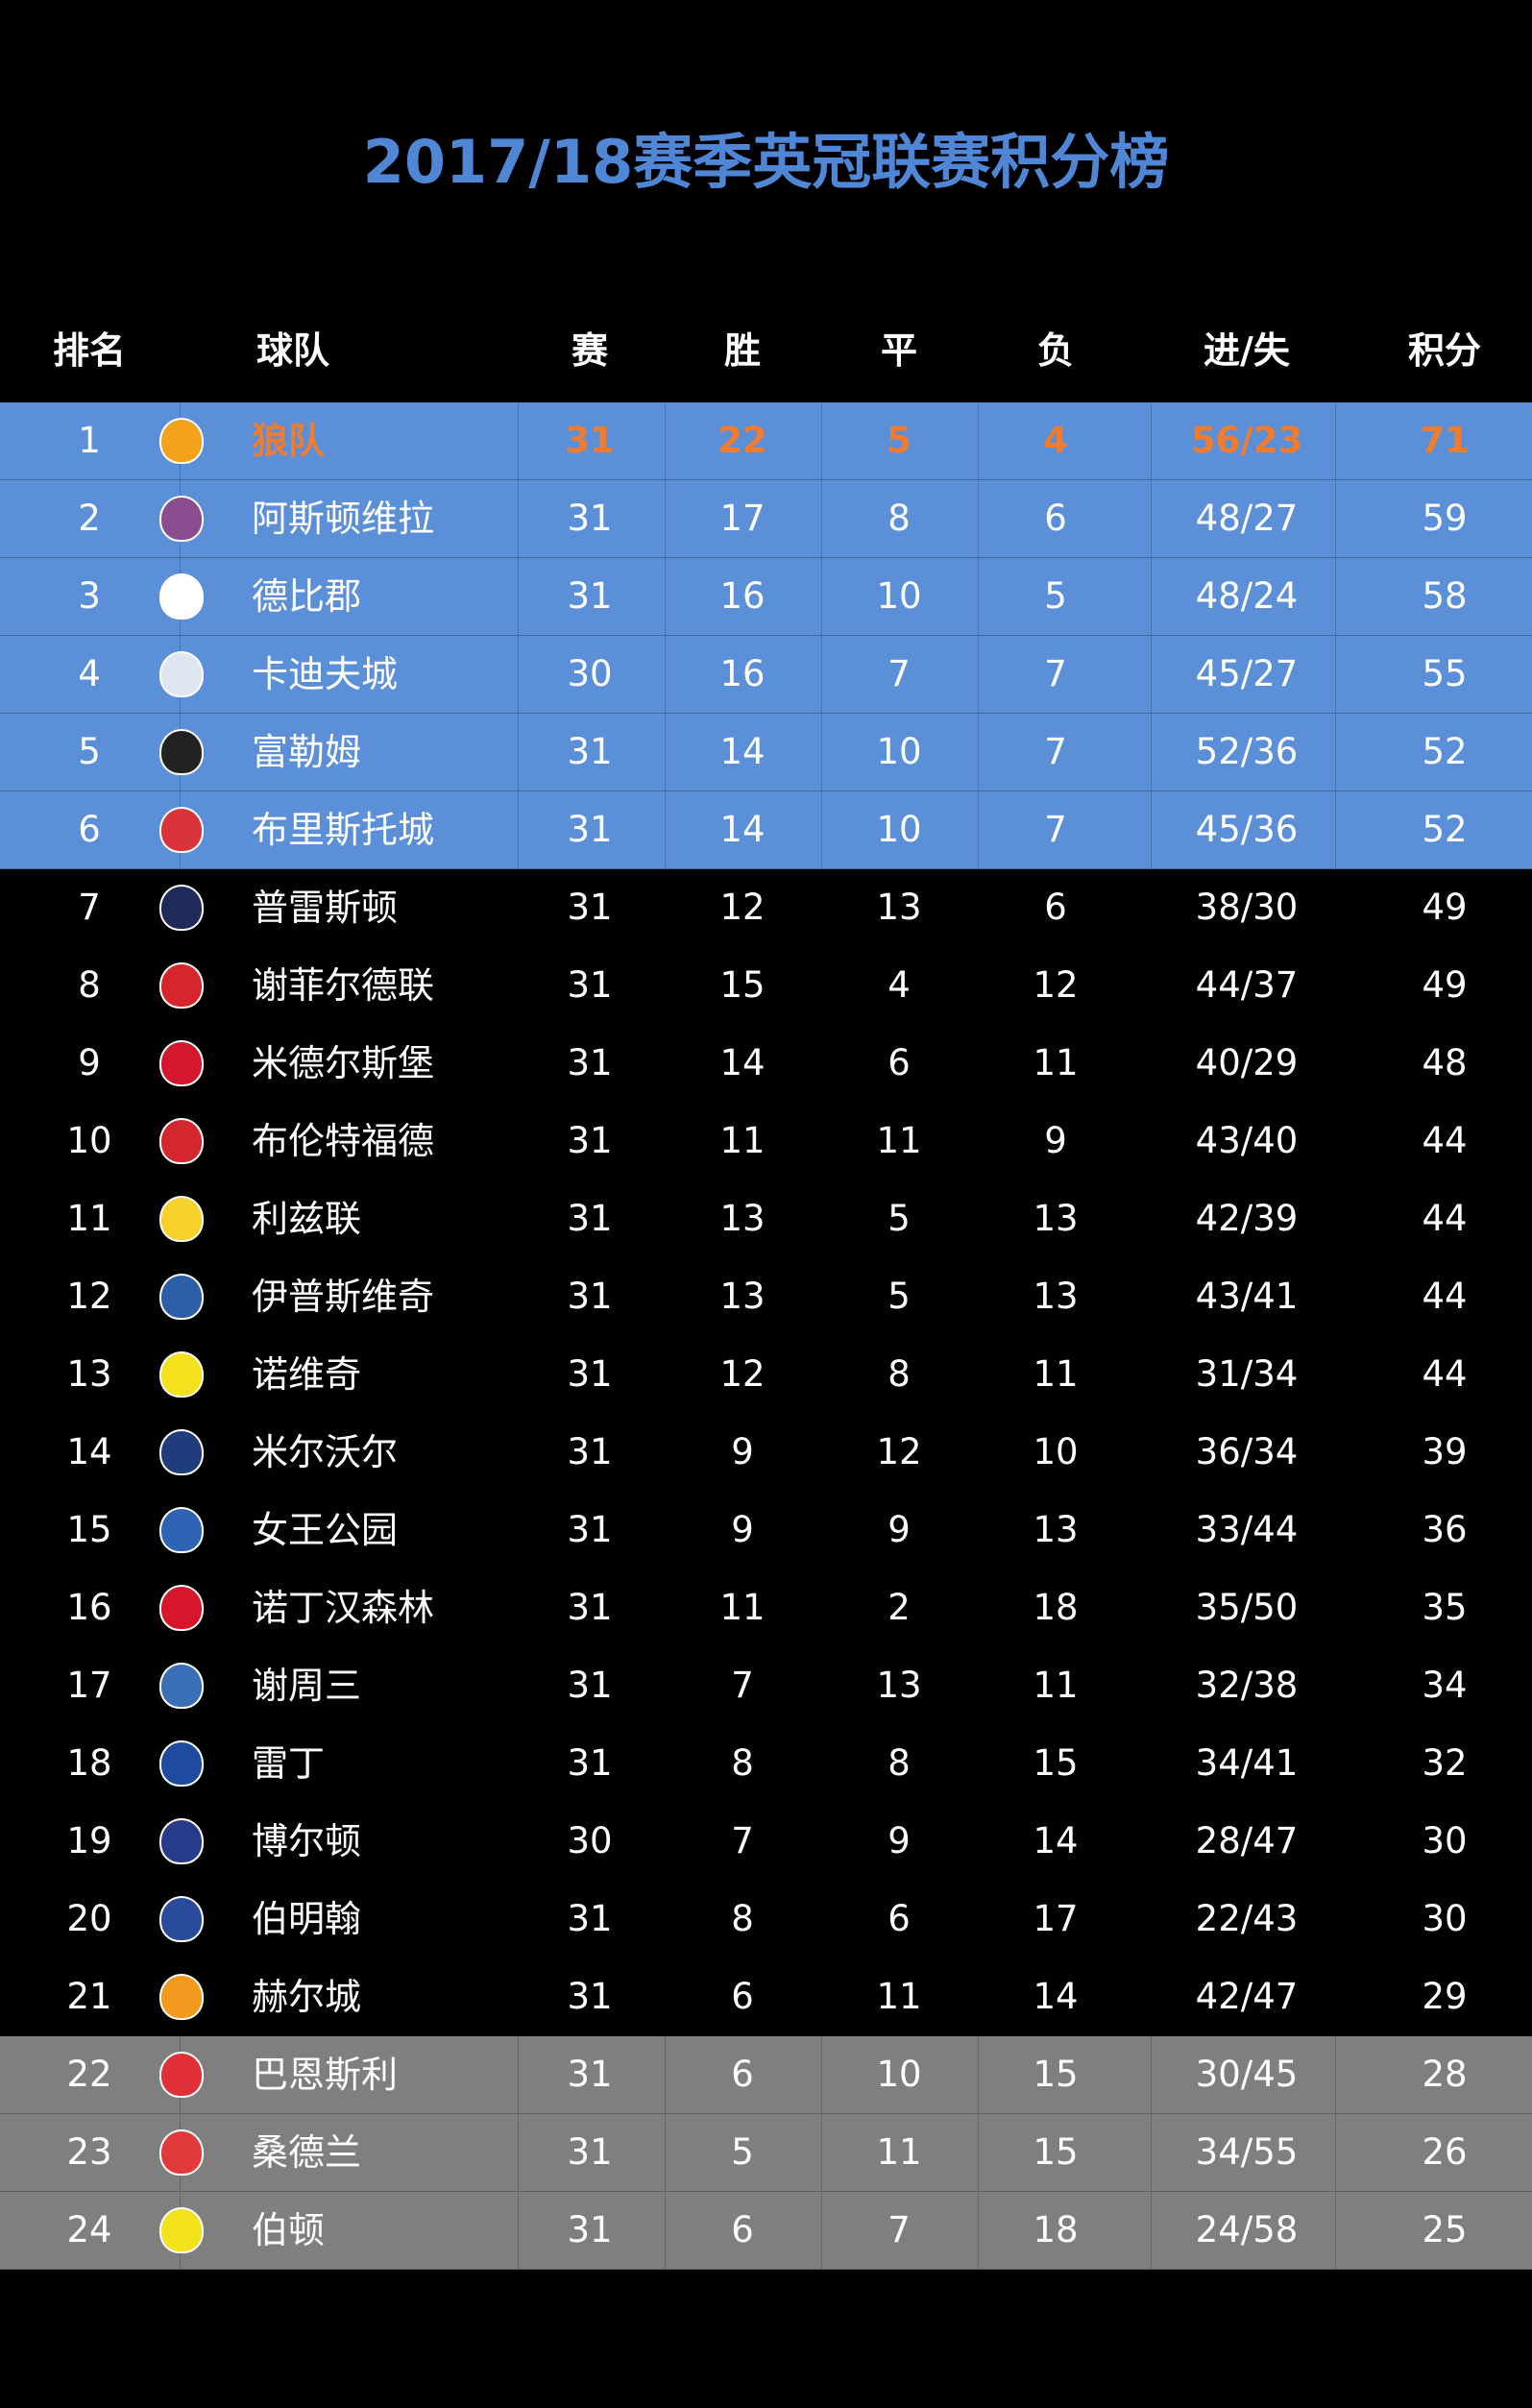 Image resolution: width=1532 pixels, height=2408 pixels. What do you see at coordinates (1247, 1529) in the screenshot?
I see `cell-goals: 33/44` at bounding box center [1247, 1529].